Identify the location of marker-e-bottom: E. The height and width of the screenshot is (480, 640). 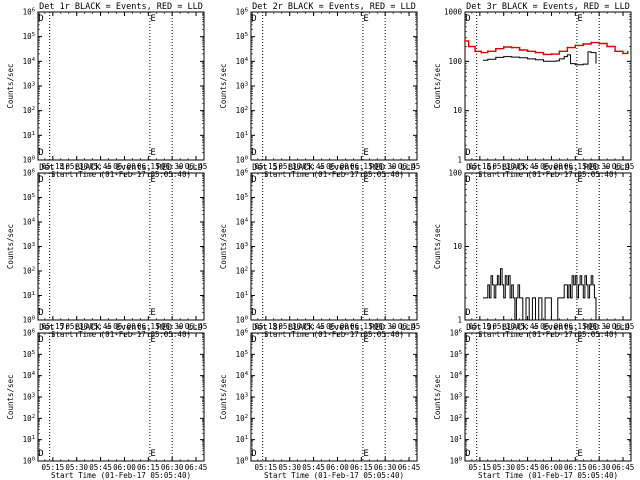
(579, 313).